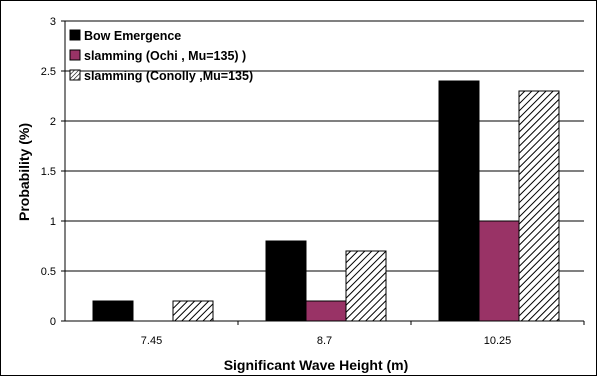 The image size is (597, 381). I want to click on x-tick-label: 7.45, so click(151, 341).